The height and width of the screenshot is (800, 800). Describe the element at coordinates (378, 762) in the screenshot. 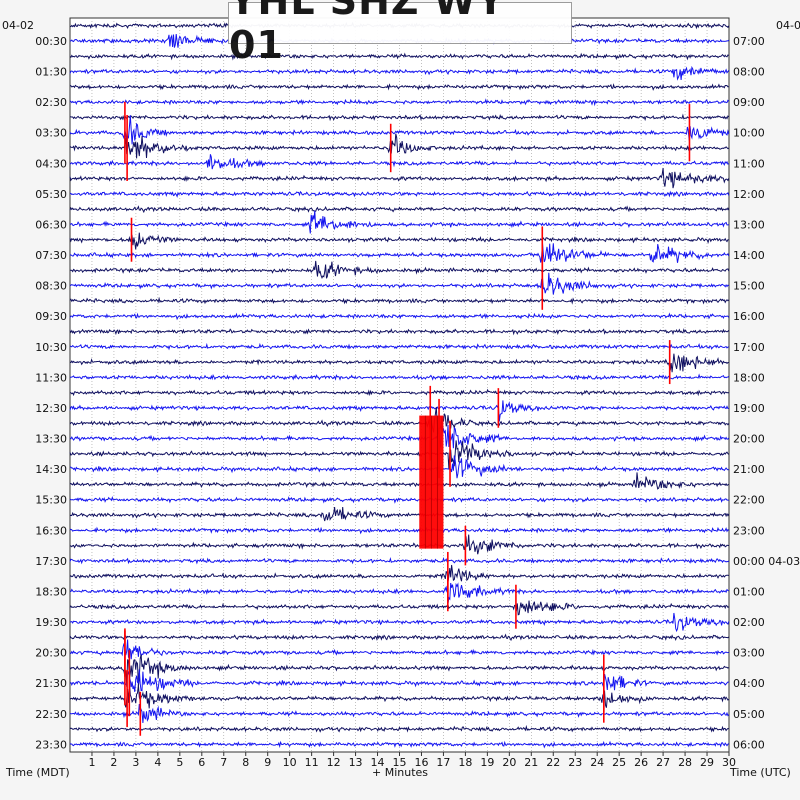

I see `x-tick-label: 14` at that location.